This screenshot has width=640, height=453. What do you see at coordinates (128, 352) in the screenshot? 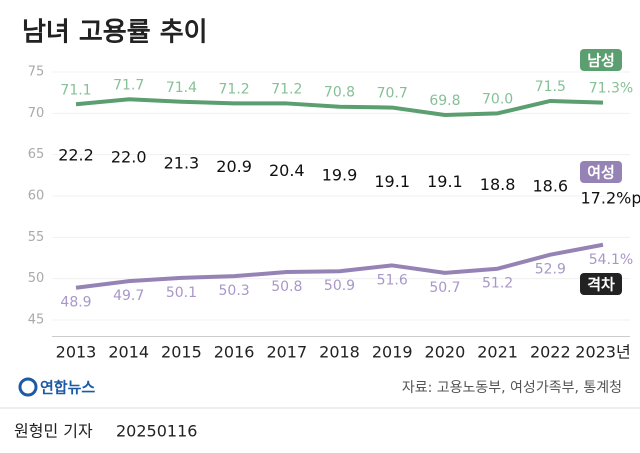
I see `x-tick-label: 2014` at bounding box center [128, 352].